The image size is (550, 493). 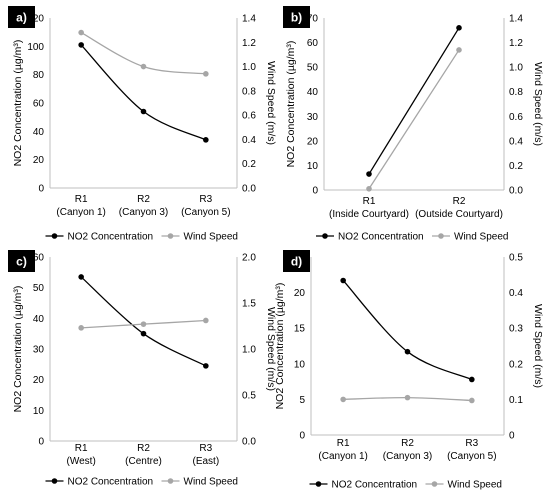 I want to click on legend-label: NO2 Concentration, so click(x=111, y=237).